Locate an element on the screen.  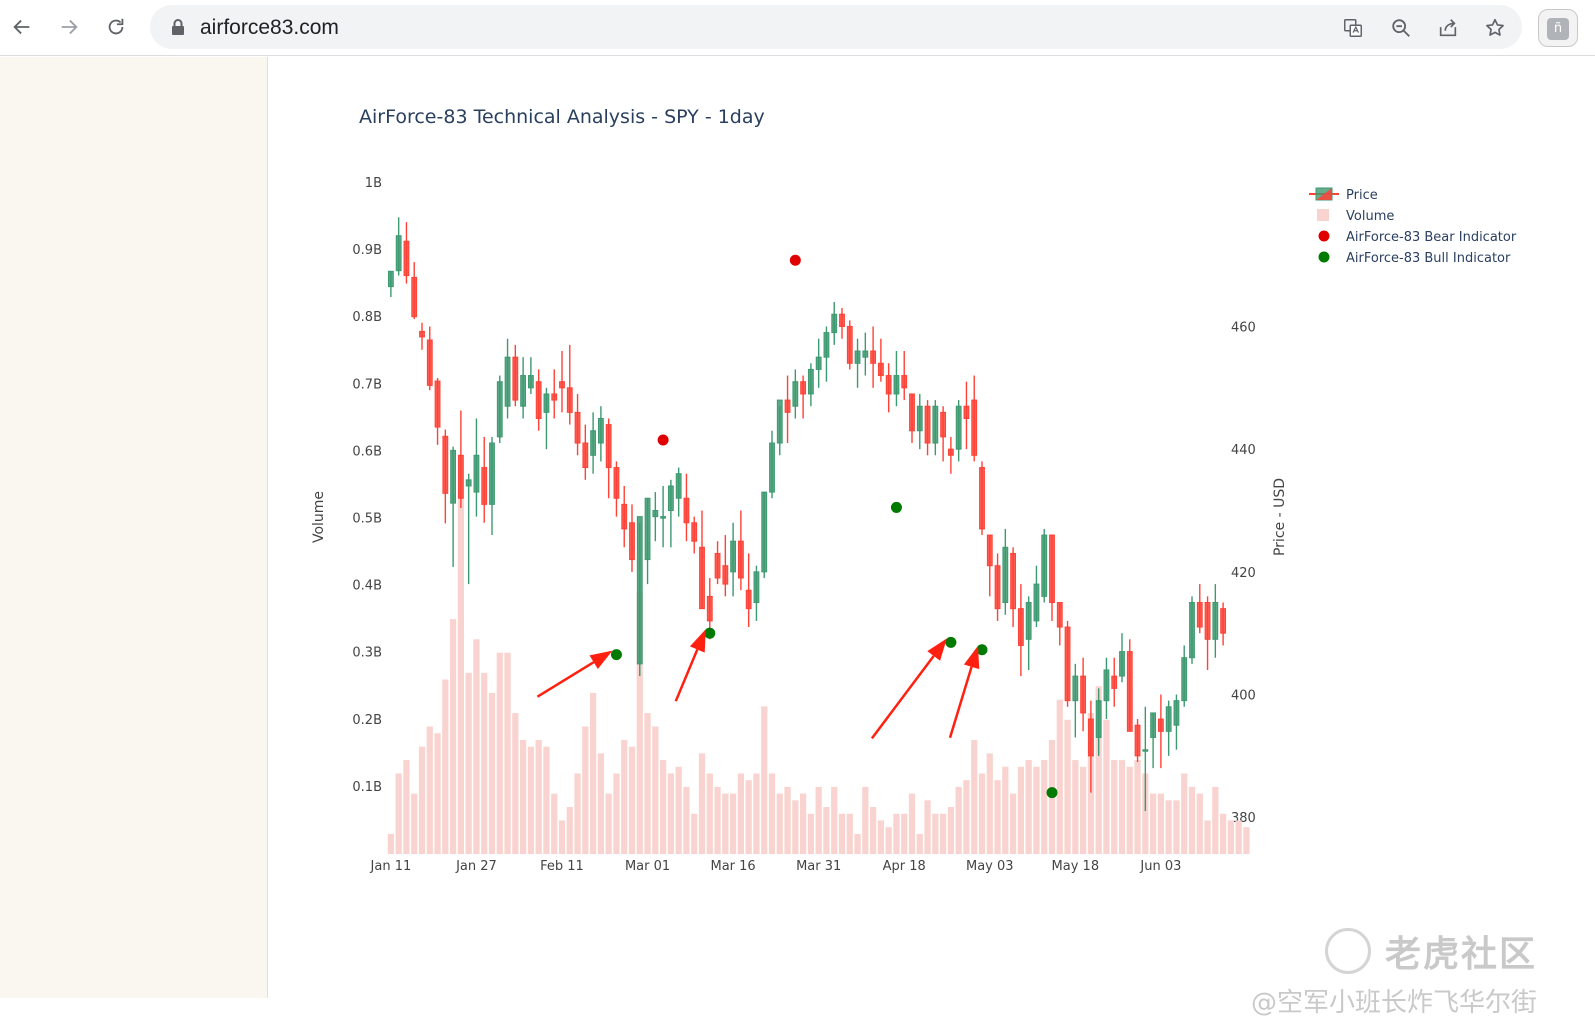
date-tick-label: Mar 31 is located at coordinates (818, 866).